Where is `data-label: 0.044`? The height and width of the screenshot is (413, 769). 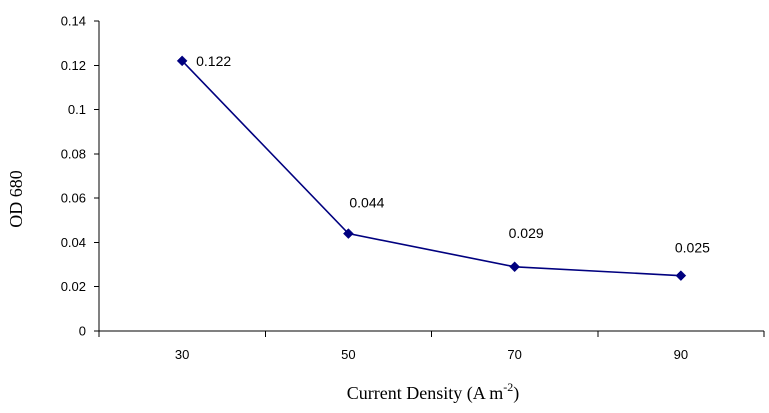 data-label: 0.044 is located at coordinates (366, 203).